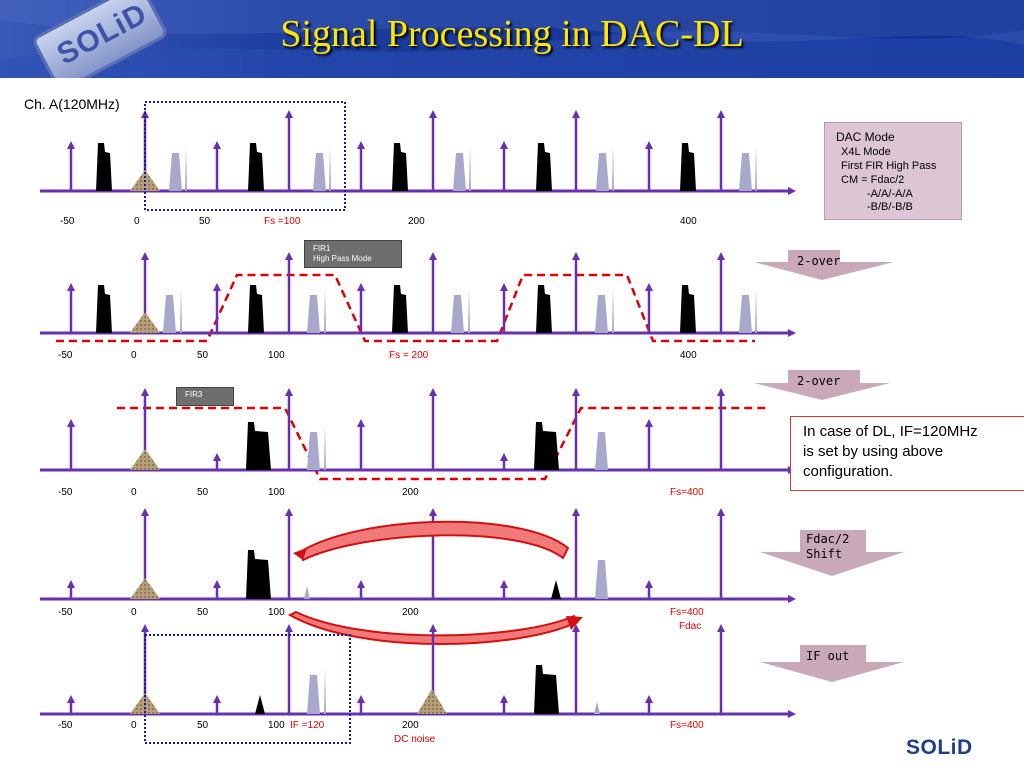 This screenshot has width=1024, height=768. I want to click on channel-label: Ch. A(120MHz), so click(72, 104).